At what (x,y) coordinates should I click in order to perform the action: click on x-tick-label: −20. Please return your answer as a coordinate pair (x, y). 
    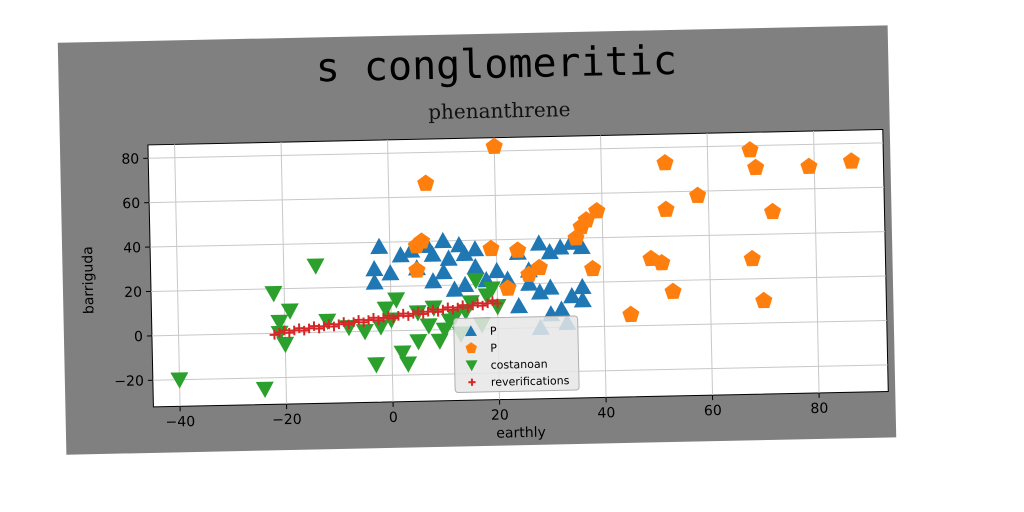
    Looking at the image, I should click on (287, 420).